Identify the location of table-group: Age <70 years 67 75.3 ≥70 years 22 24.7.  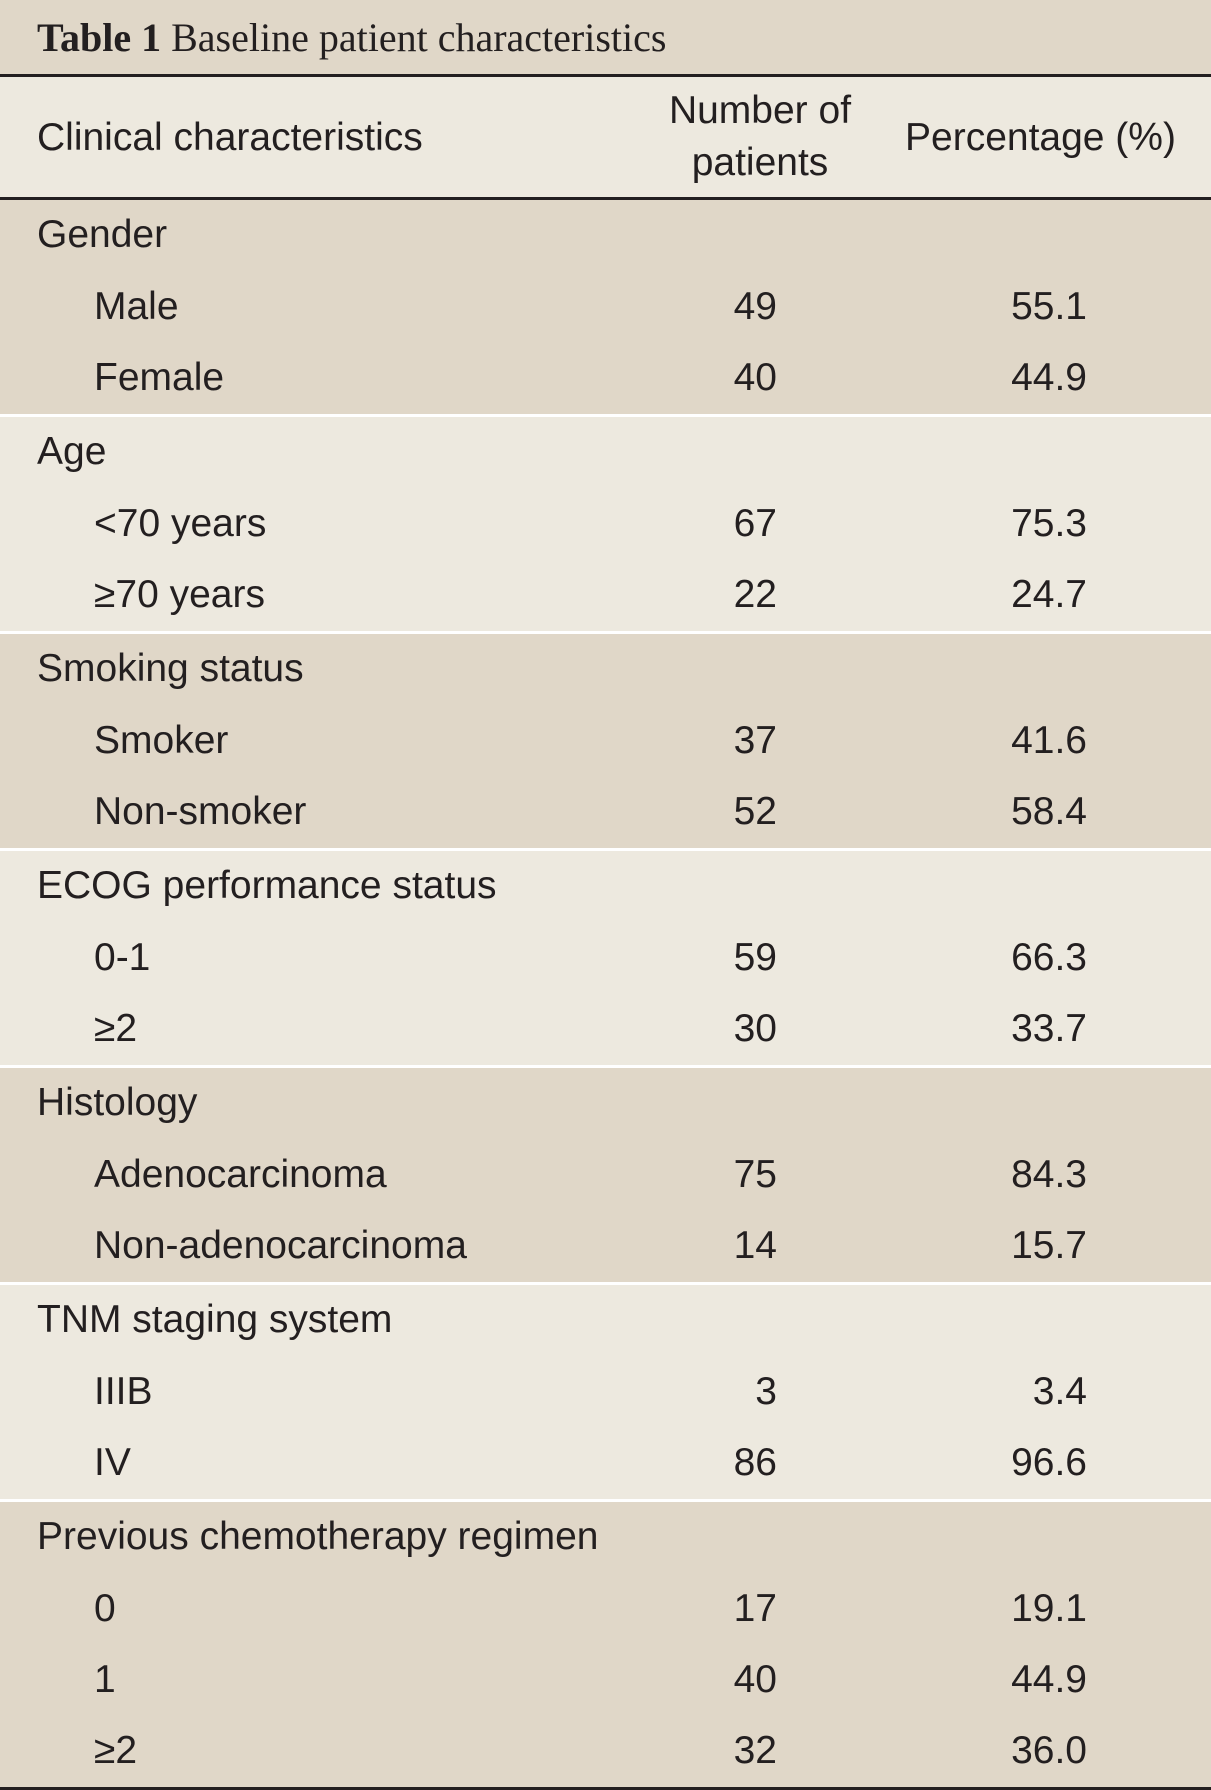
(605, 524).